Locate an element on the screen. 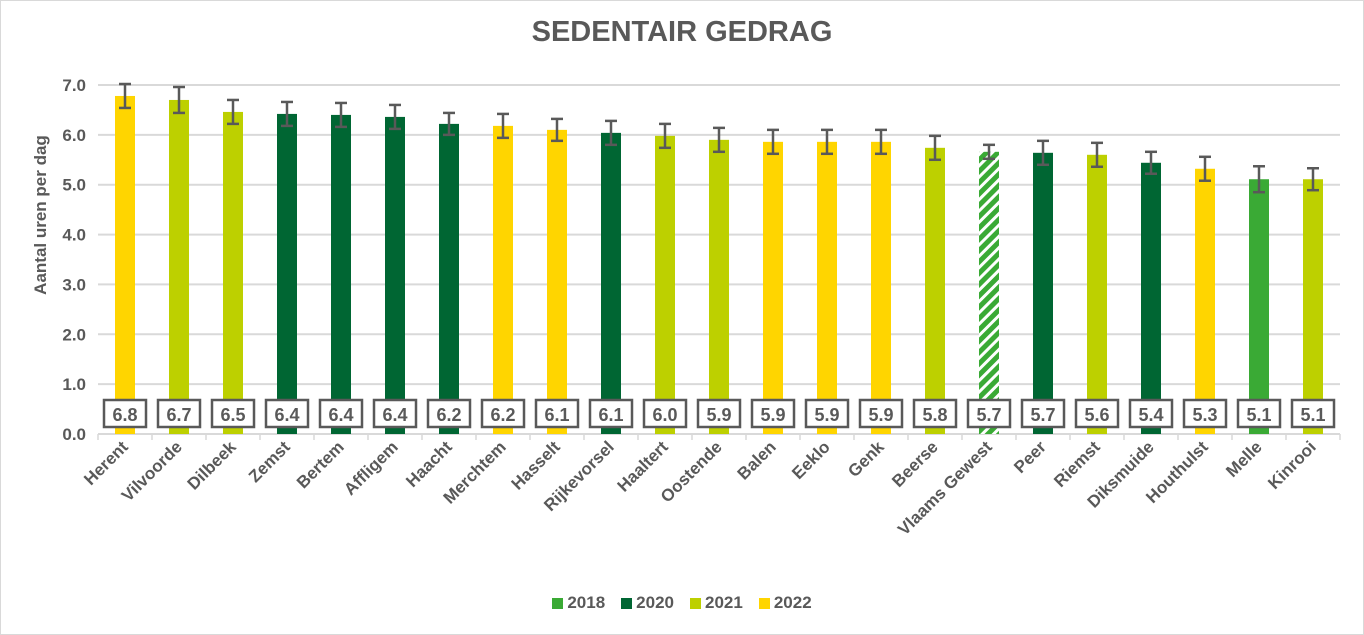 The image size is (1364, 635). x-tick-label: Genk is located at coordinates (866, 459).